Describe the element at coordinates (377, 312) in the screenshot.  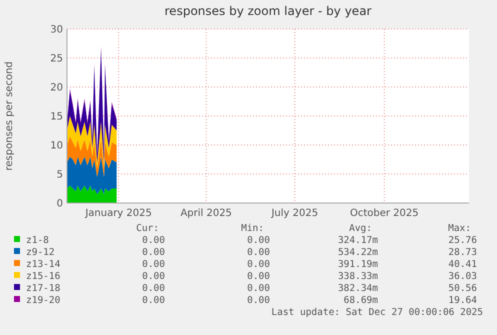
I see `text: Last update: Sat Dec 27 00:00:06 2025` at that location.